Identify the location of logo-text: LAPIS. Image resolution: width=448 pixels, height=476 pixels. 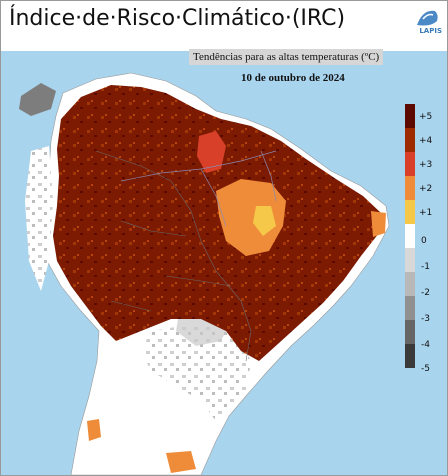
(430, 31).